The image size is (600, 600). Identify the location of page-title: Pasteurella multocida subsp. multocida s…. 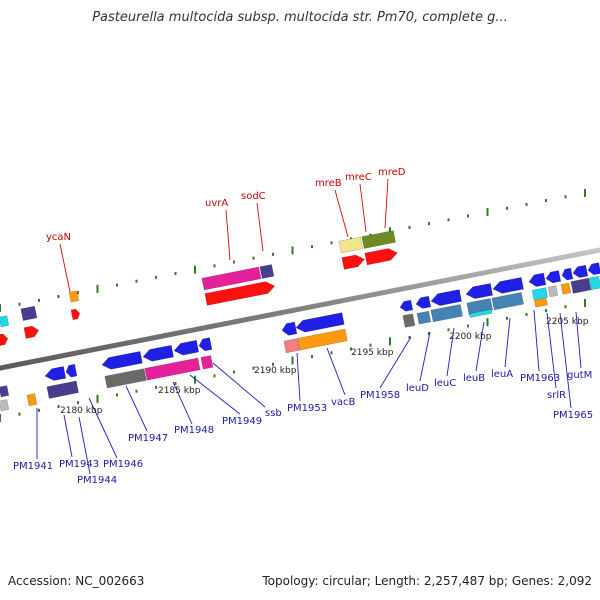
(300, 17).